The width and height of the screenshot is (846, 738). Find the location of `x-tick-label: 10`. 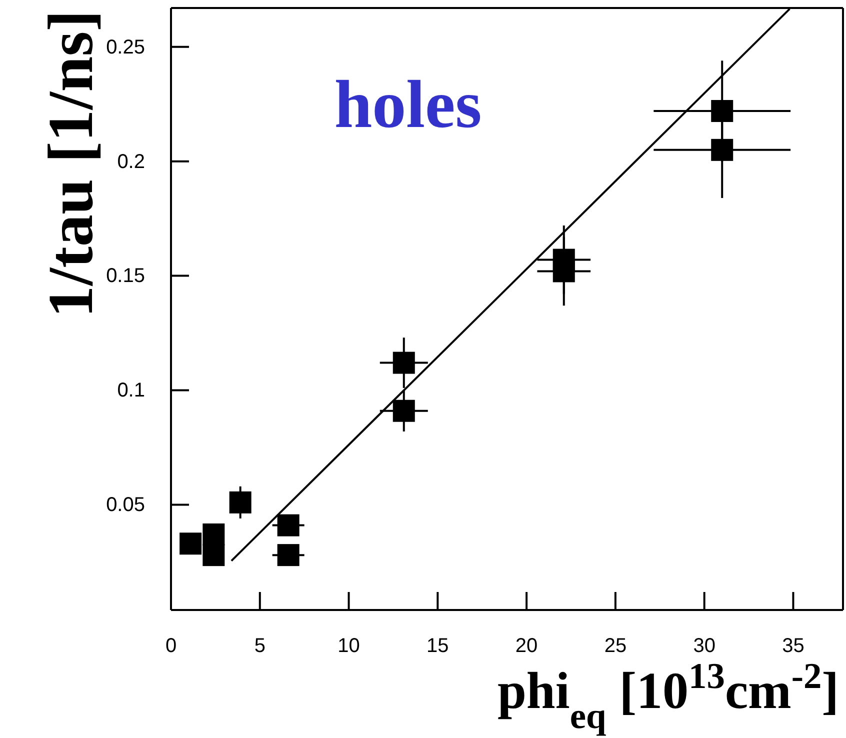

x-tick-label: 10 is located at coordinates (349, 646).